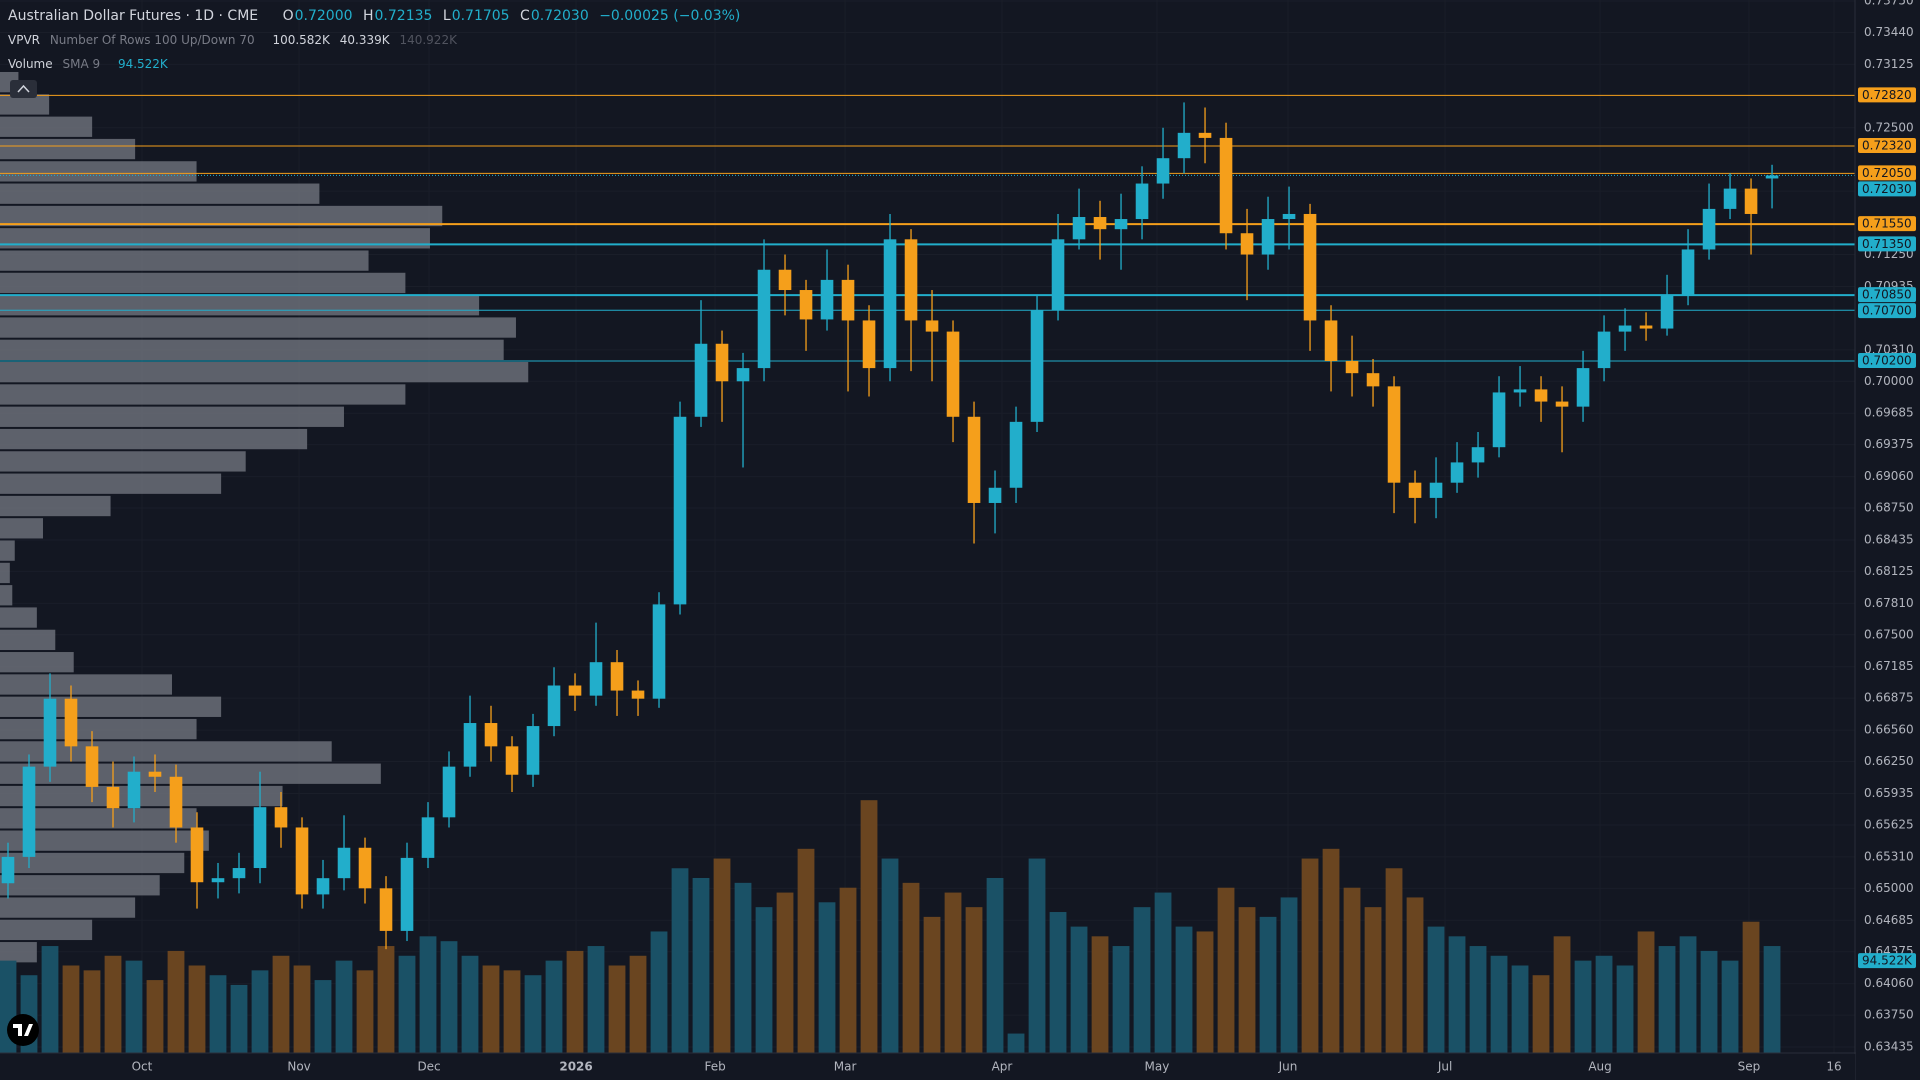 The image size is (1920, 1080). What do you see at coordinates (142, 64) in the screenshot?
I see `volume-sma: 94.522K` at bounding box center [142, 64].